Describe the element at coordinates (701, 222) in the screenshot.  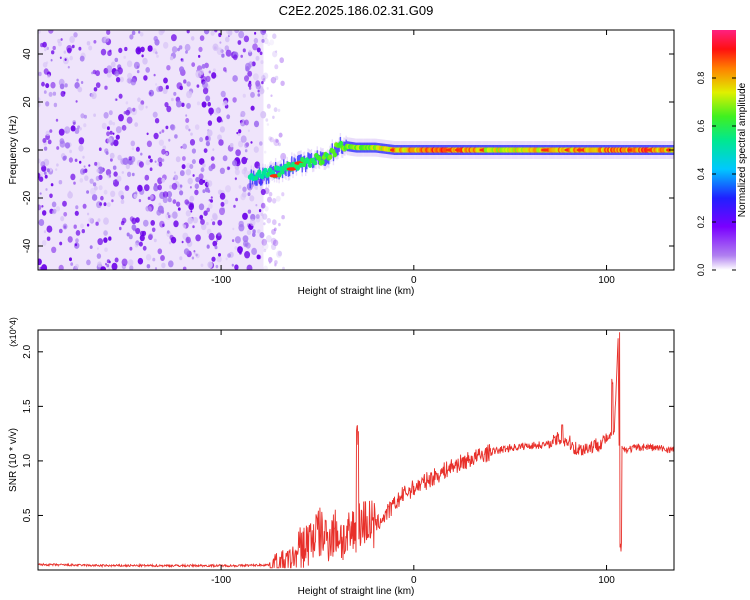
I see `colorbar-tick-label: 0.2` at that location.